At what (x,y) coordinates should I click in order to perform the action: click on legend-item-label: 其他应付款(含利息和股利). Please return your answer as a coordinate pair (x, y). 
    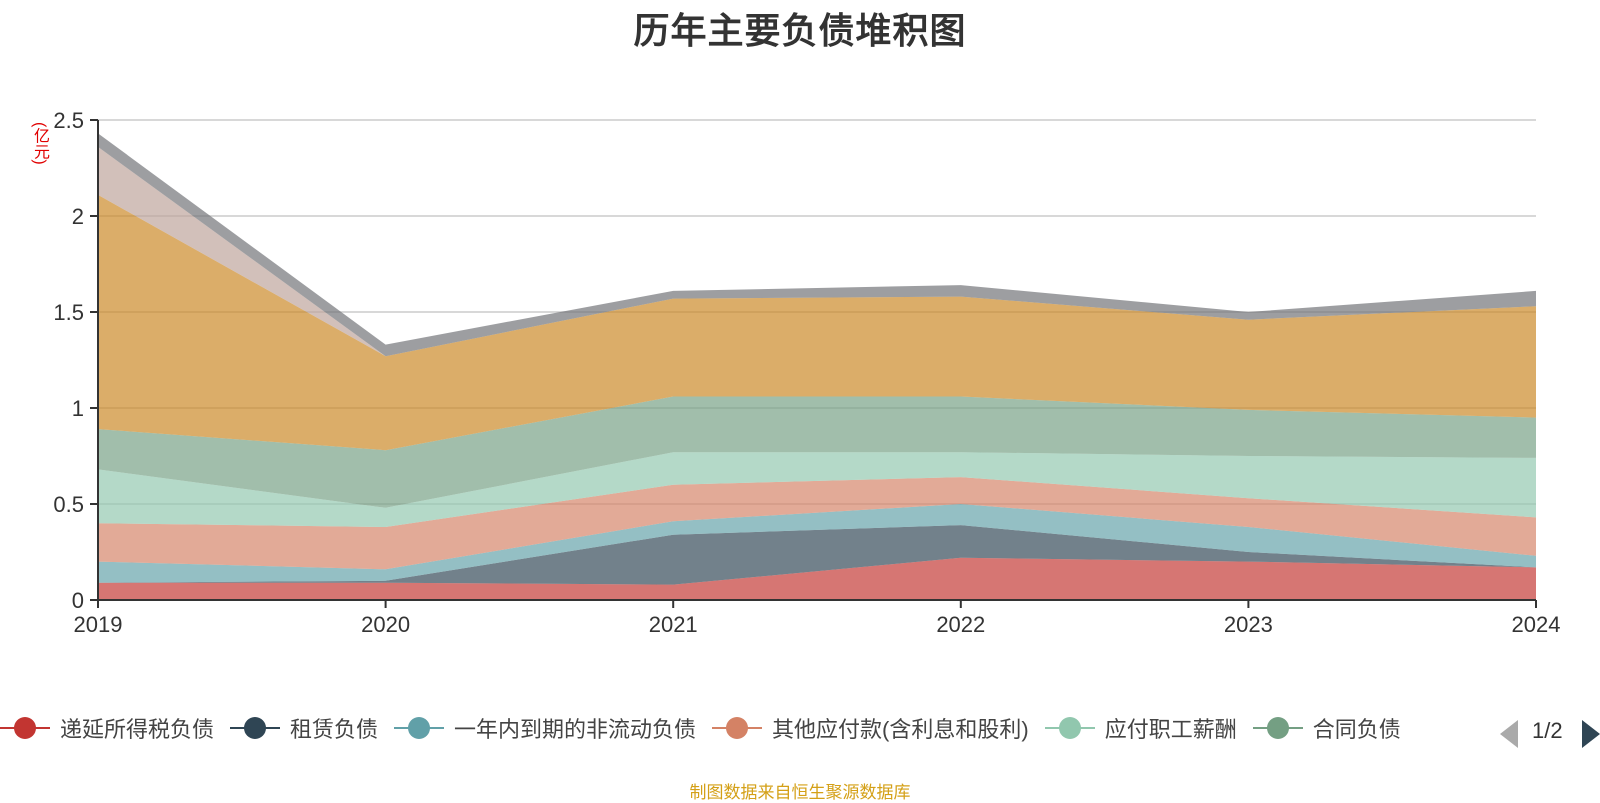
    Looking at the image, I should click on (900, 729).